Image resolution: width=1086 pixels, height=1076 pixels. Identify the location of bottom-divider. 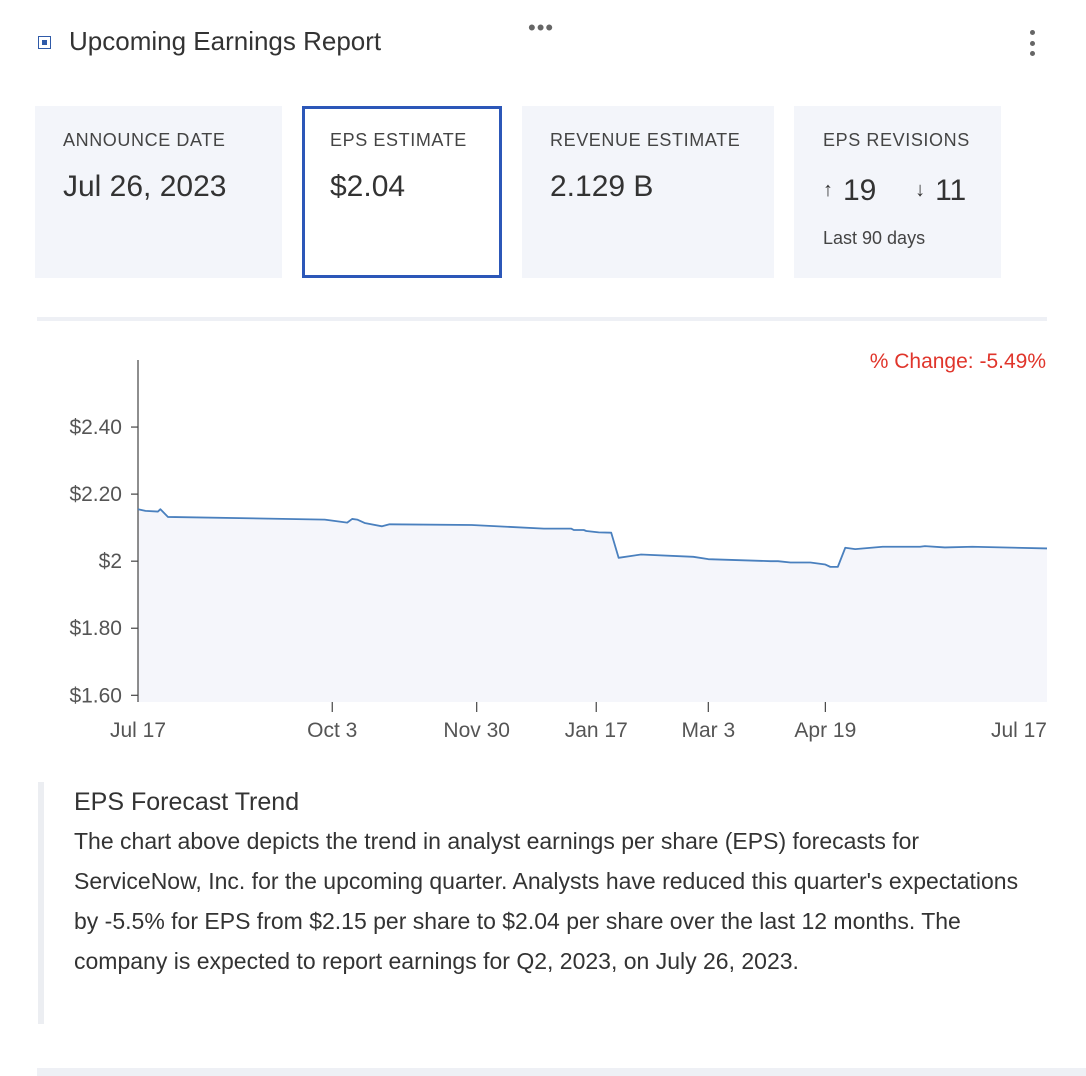
(561, 1072).